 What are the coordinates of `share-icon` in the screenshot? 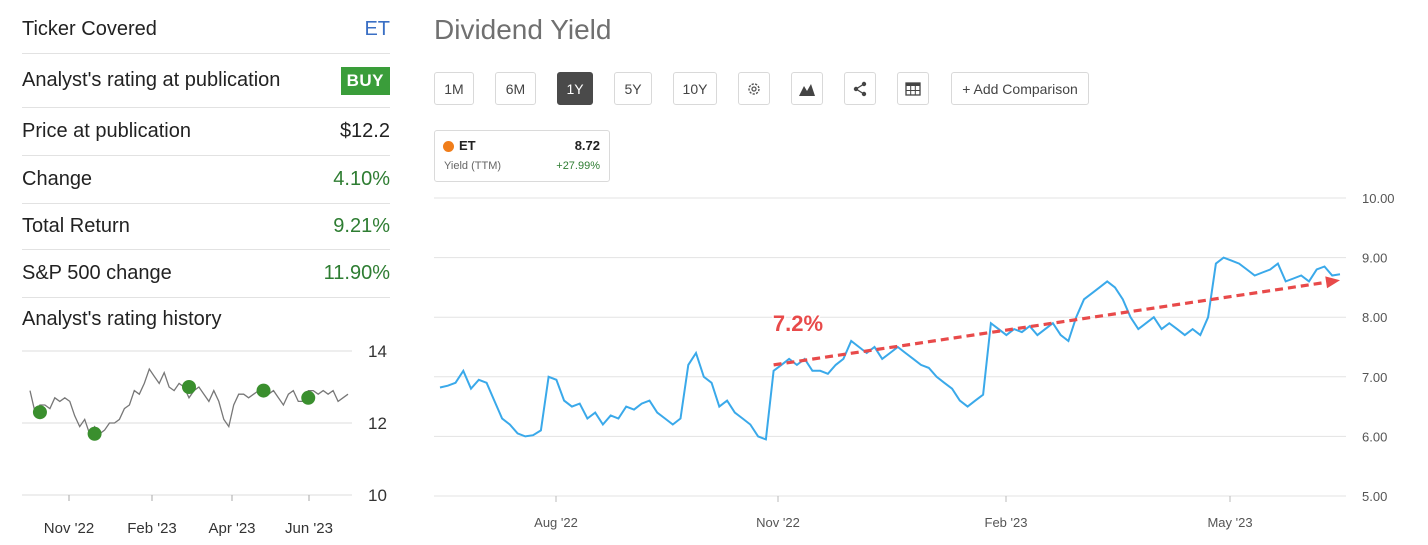 It's located at (860, 88).